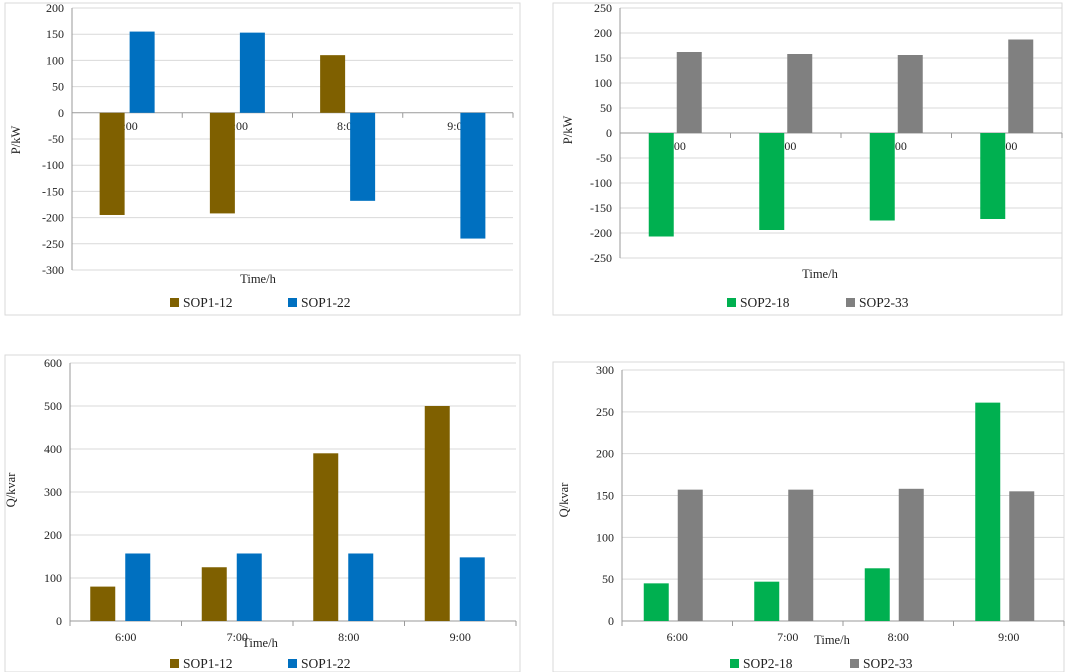 The image size is (1065, 672). I want to click on y-tick-label: 600, so click(53, 363).